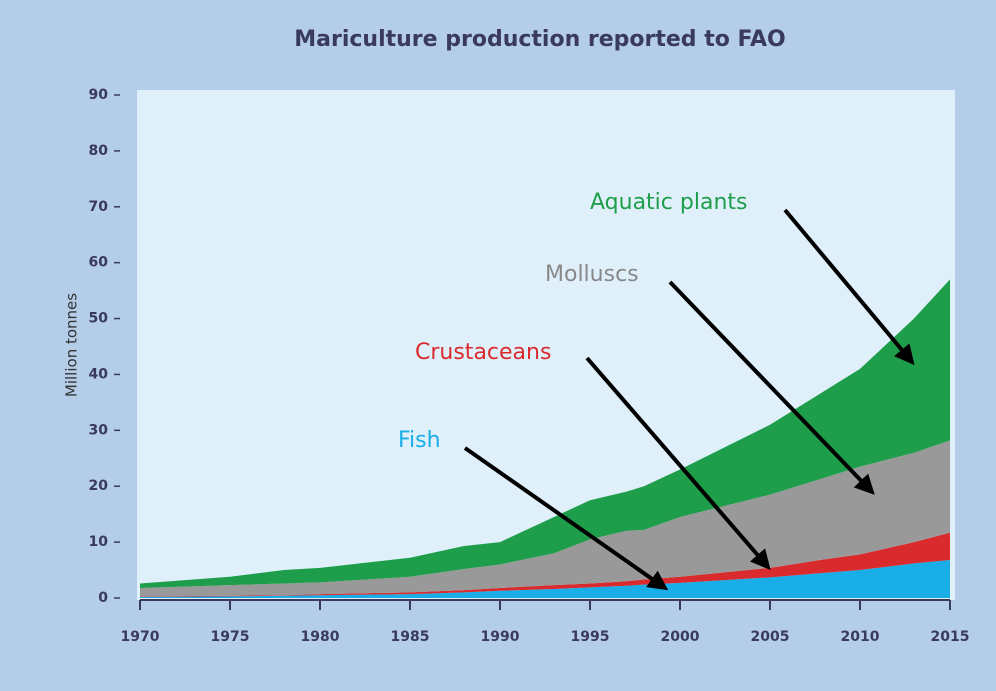 This screenshot has height=691, width=996. Describe the element at coordinates (230, 637) in the screenshot. I see `x-tick-label: 1975` at that location.